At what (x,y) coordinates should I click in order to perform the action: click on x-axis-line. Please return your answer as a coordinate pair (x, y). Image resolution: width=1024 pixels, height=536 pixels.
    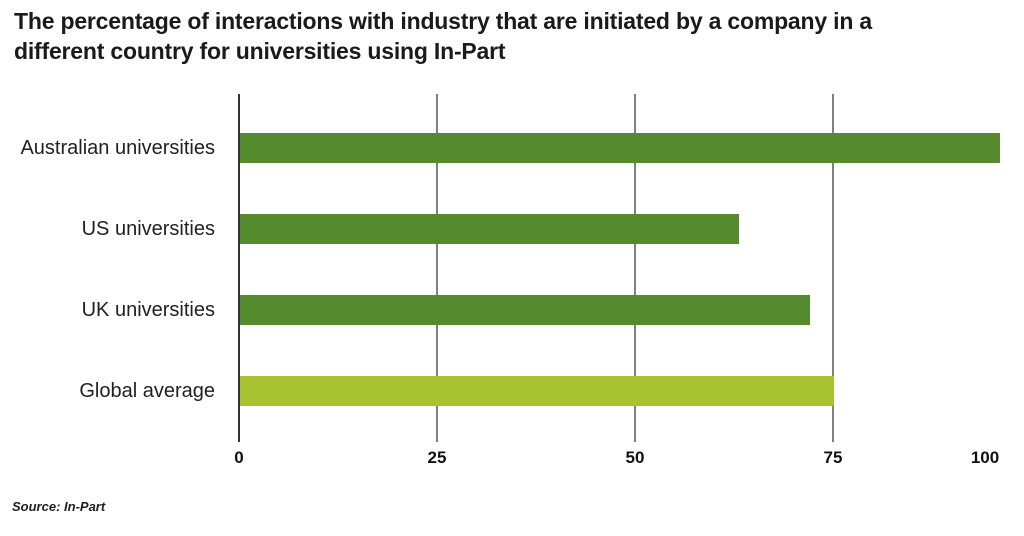
    Looking at the image, I should click on (239, 268).